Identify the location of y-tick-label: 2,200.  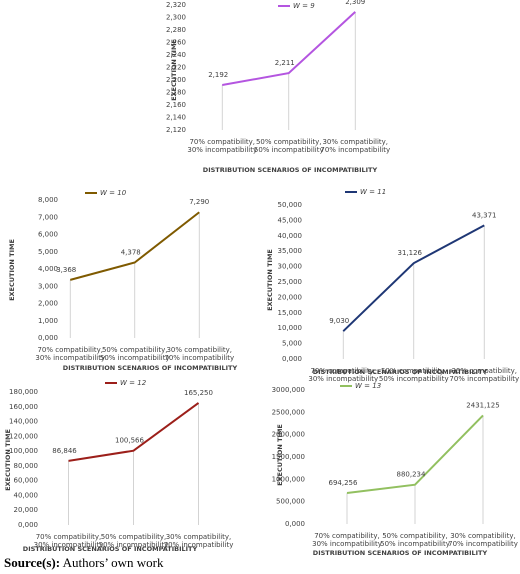
(176, 80).